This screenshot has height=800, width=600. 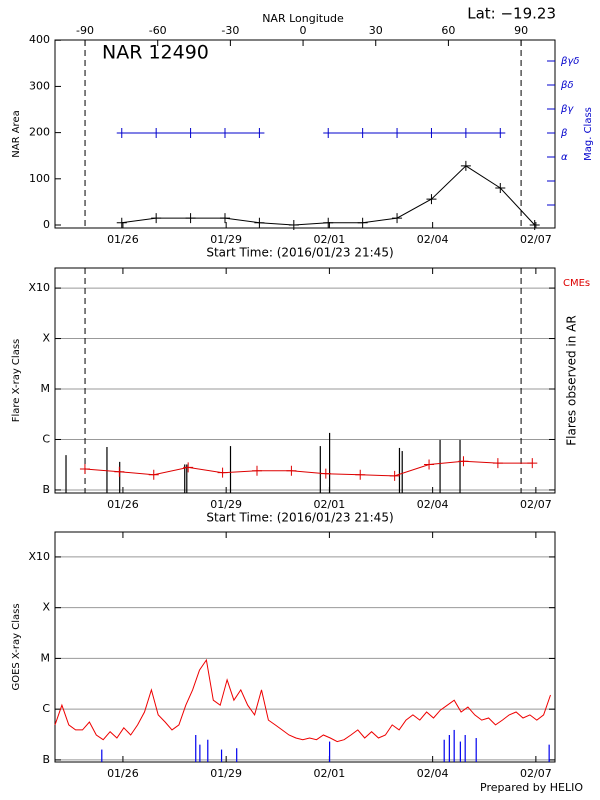 What do you see at coordinates (85, 30) in the screenshot?
I see `x2-tick-label: -90` at bounding box center [85, 30].